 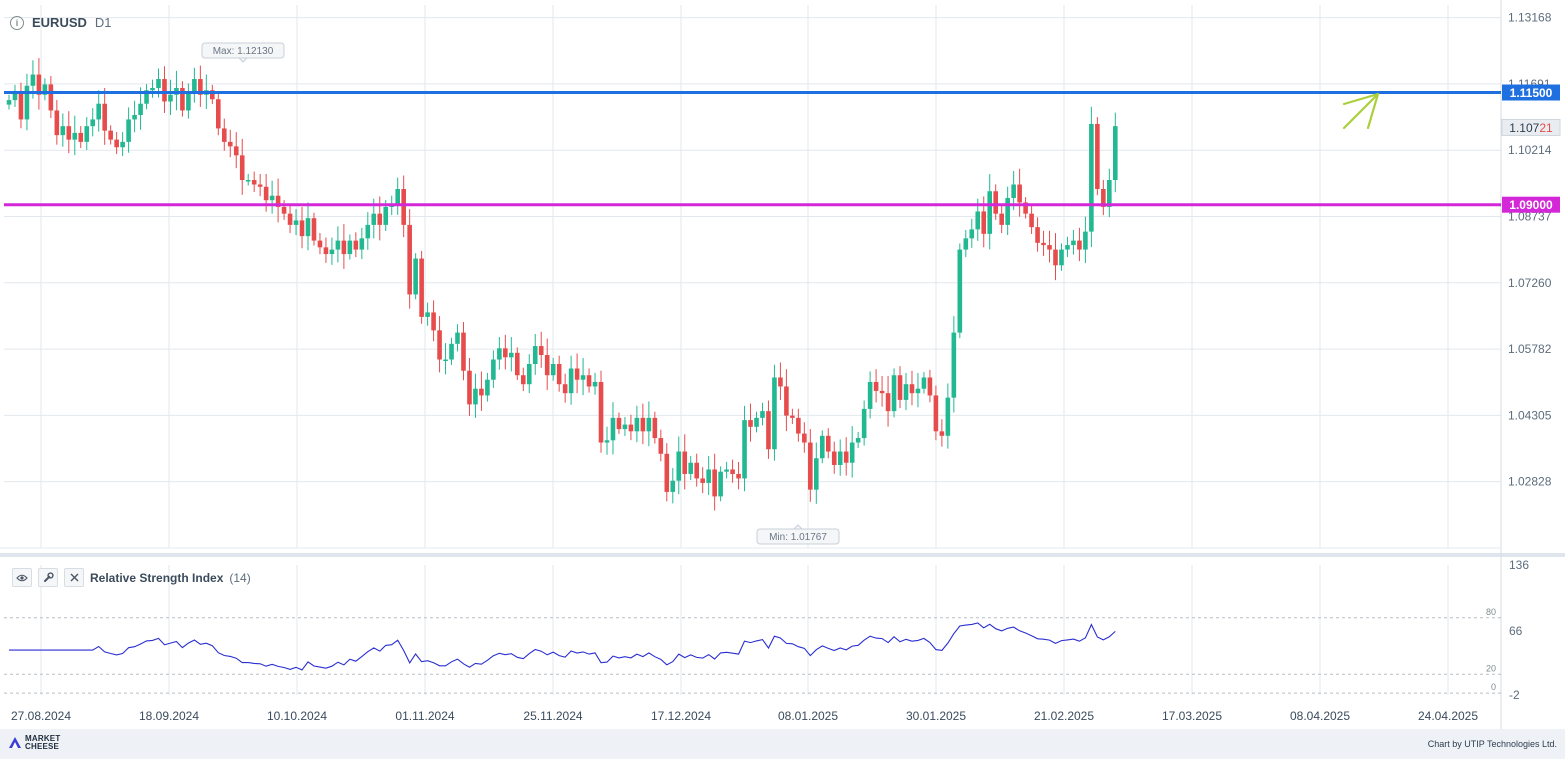 I want to click on symbol-label: EURUSD, so click(x=59, y=22).